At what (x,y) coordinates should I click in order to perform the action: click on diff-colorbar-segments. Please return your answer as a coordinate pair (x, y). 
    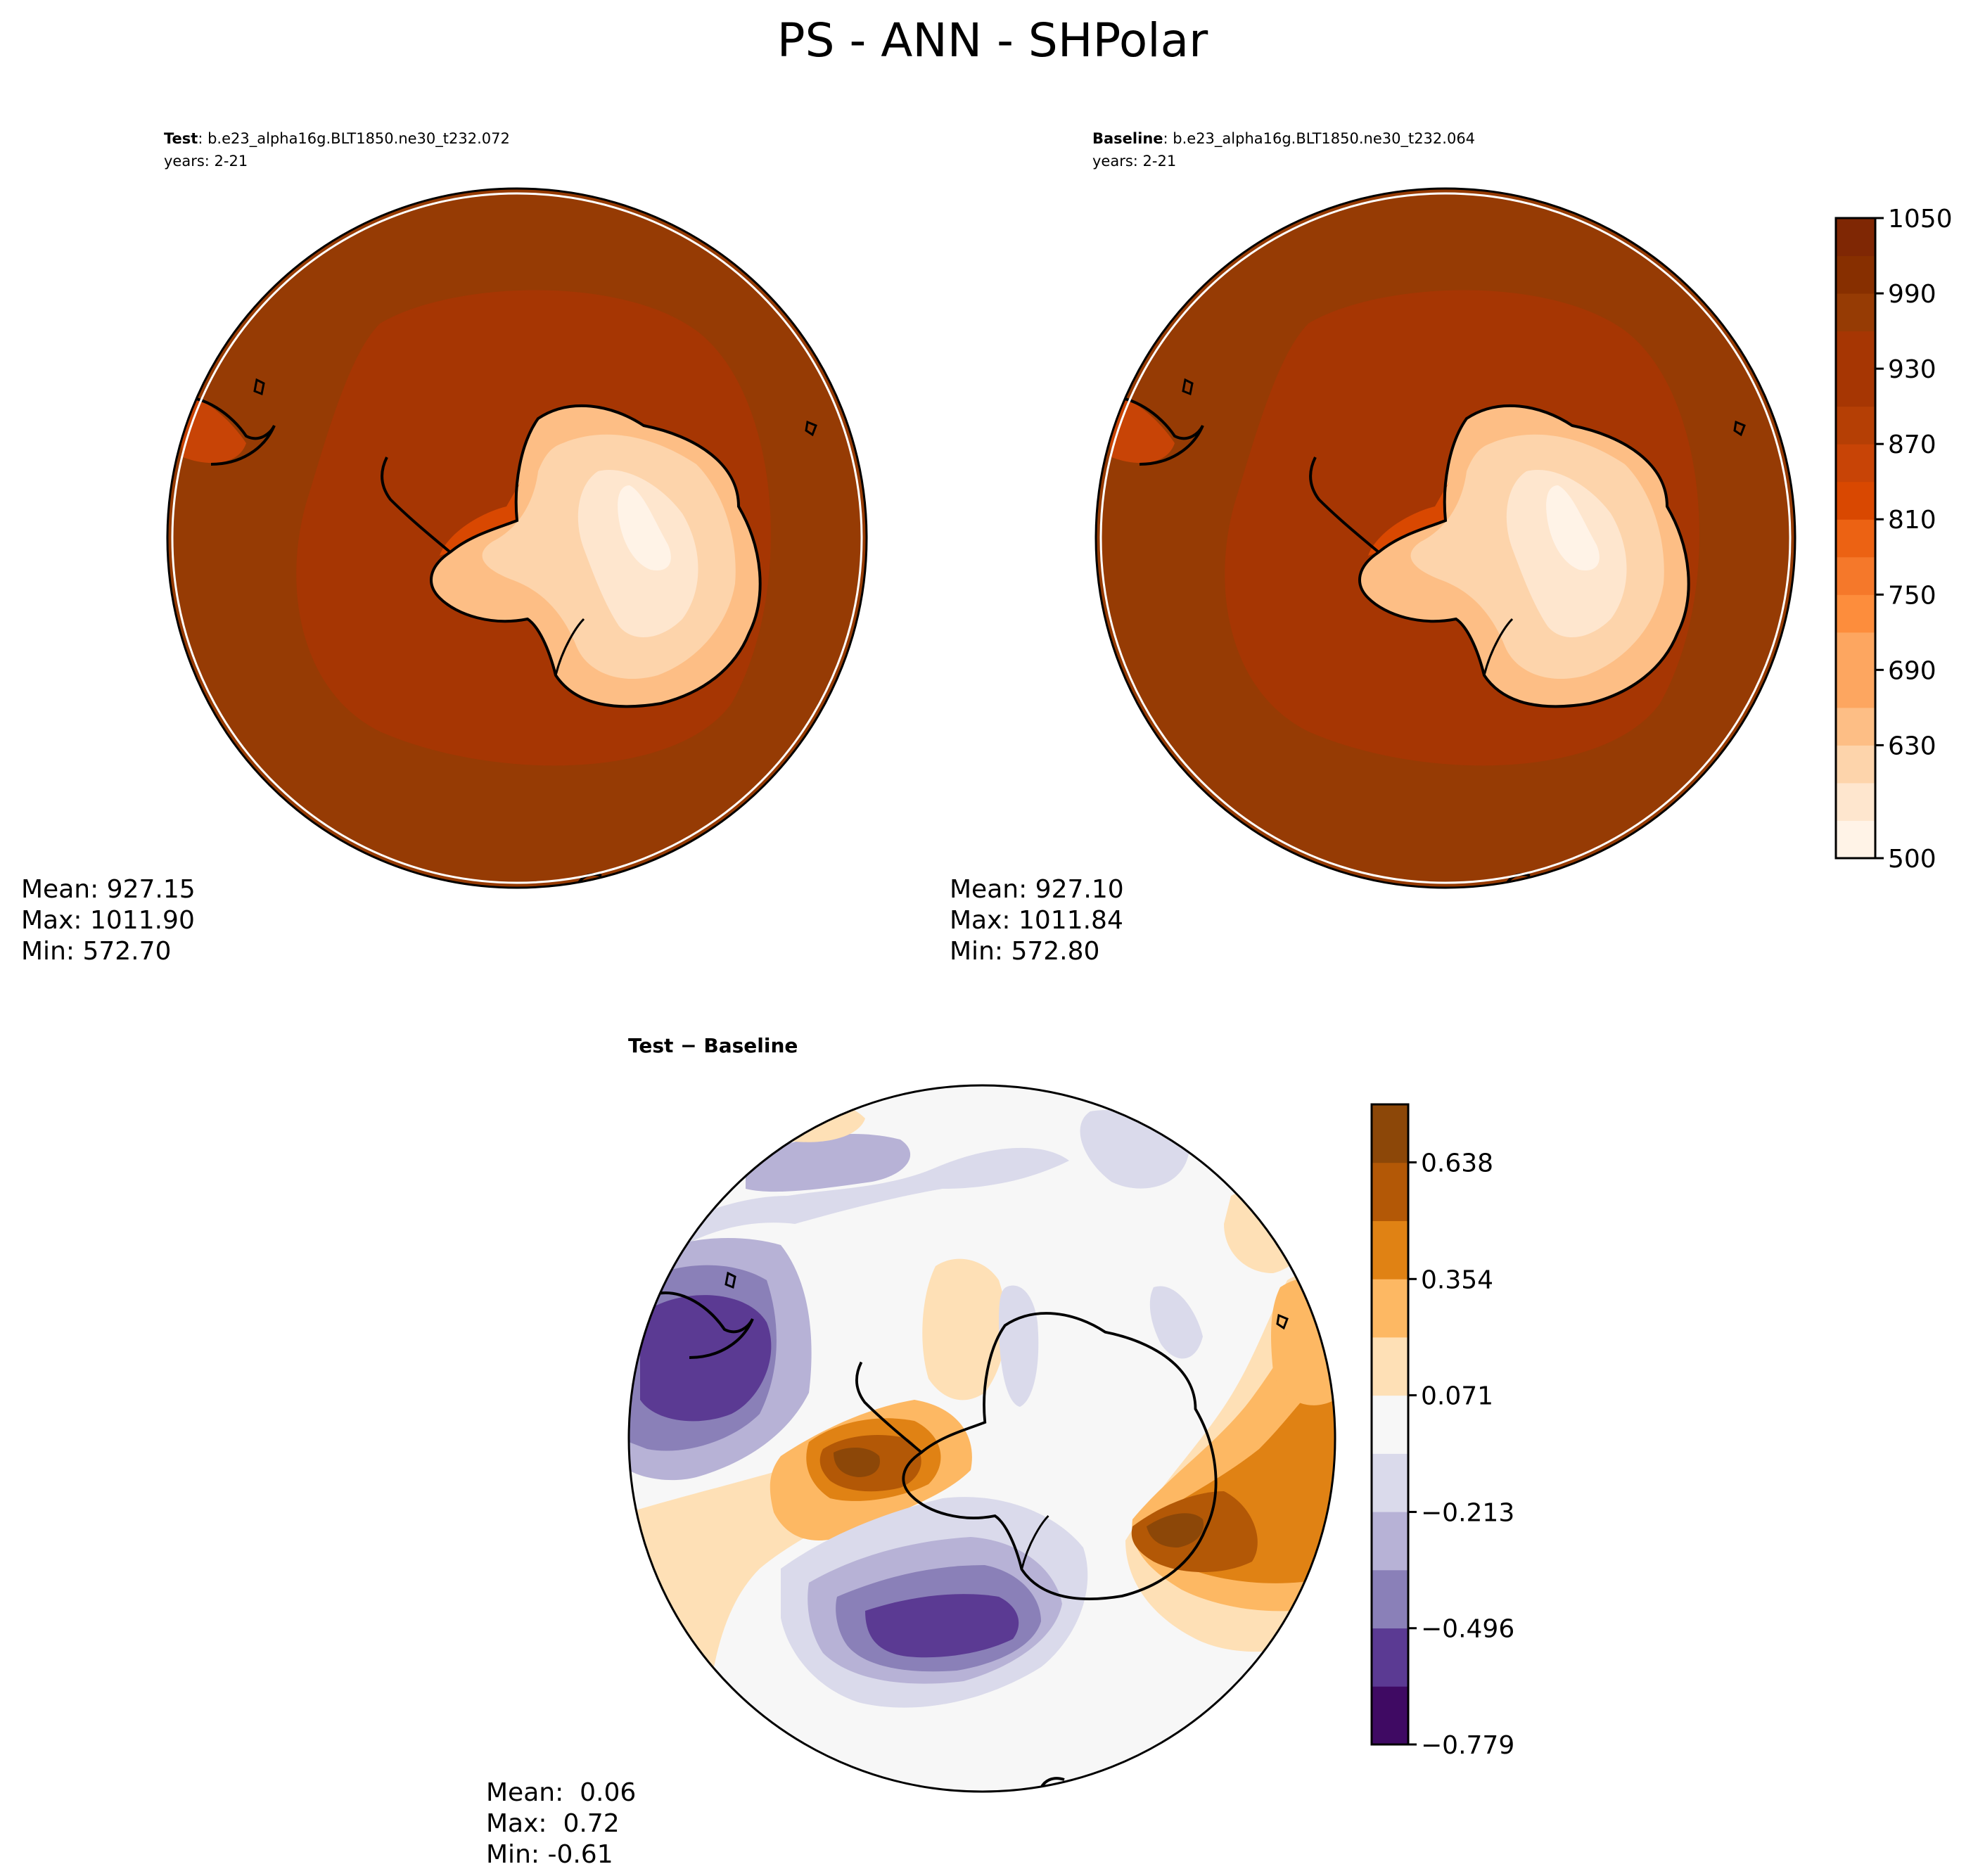
    Looking at the image, I should click on (1390, 1424).